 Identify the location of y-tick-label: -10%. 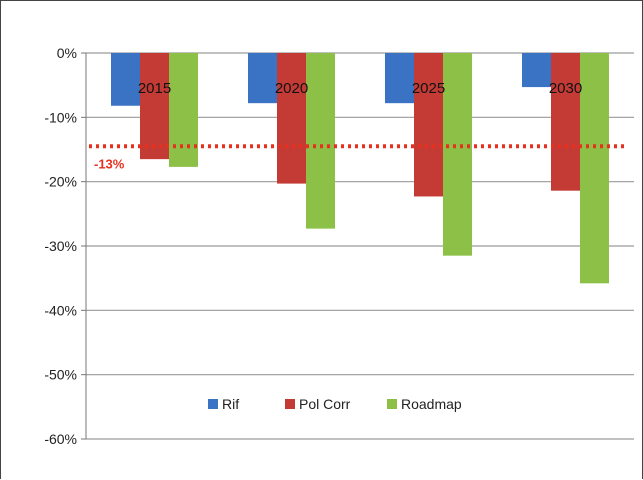
(60, 117).